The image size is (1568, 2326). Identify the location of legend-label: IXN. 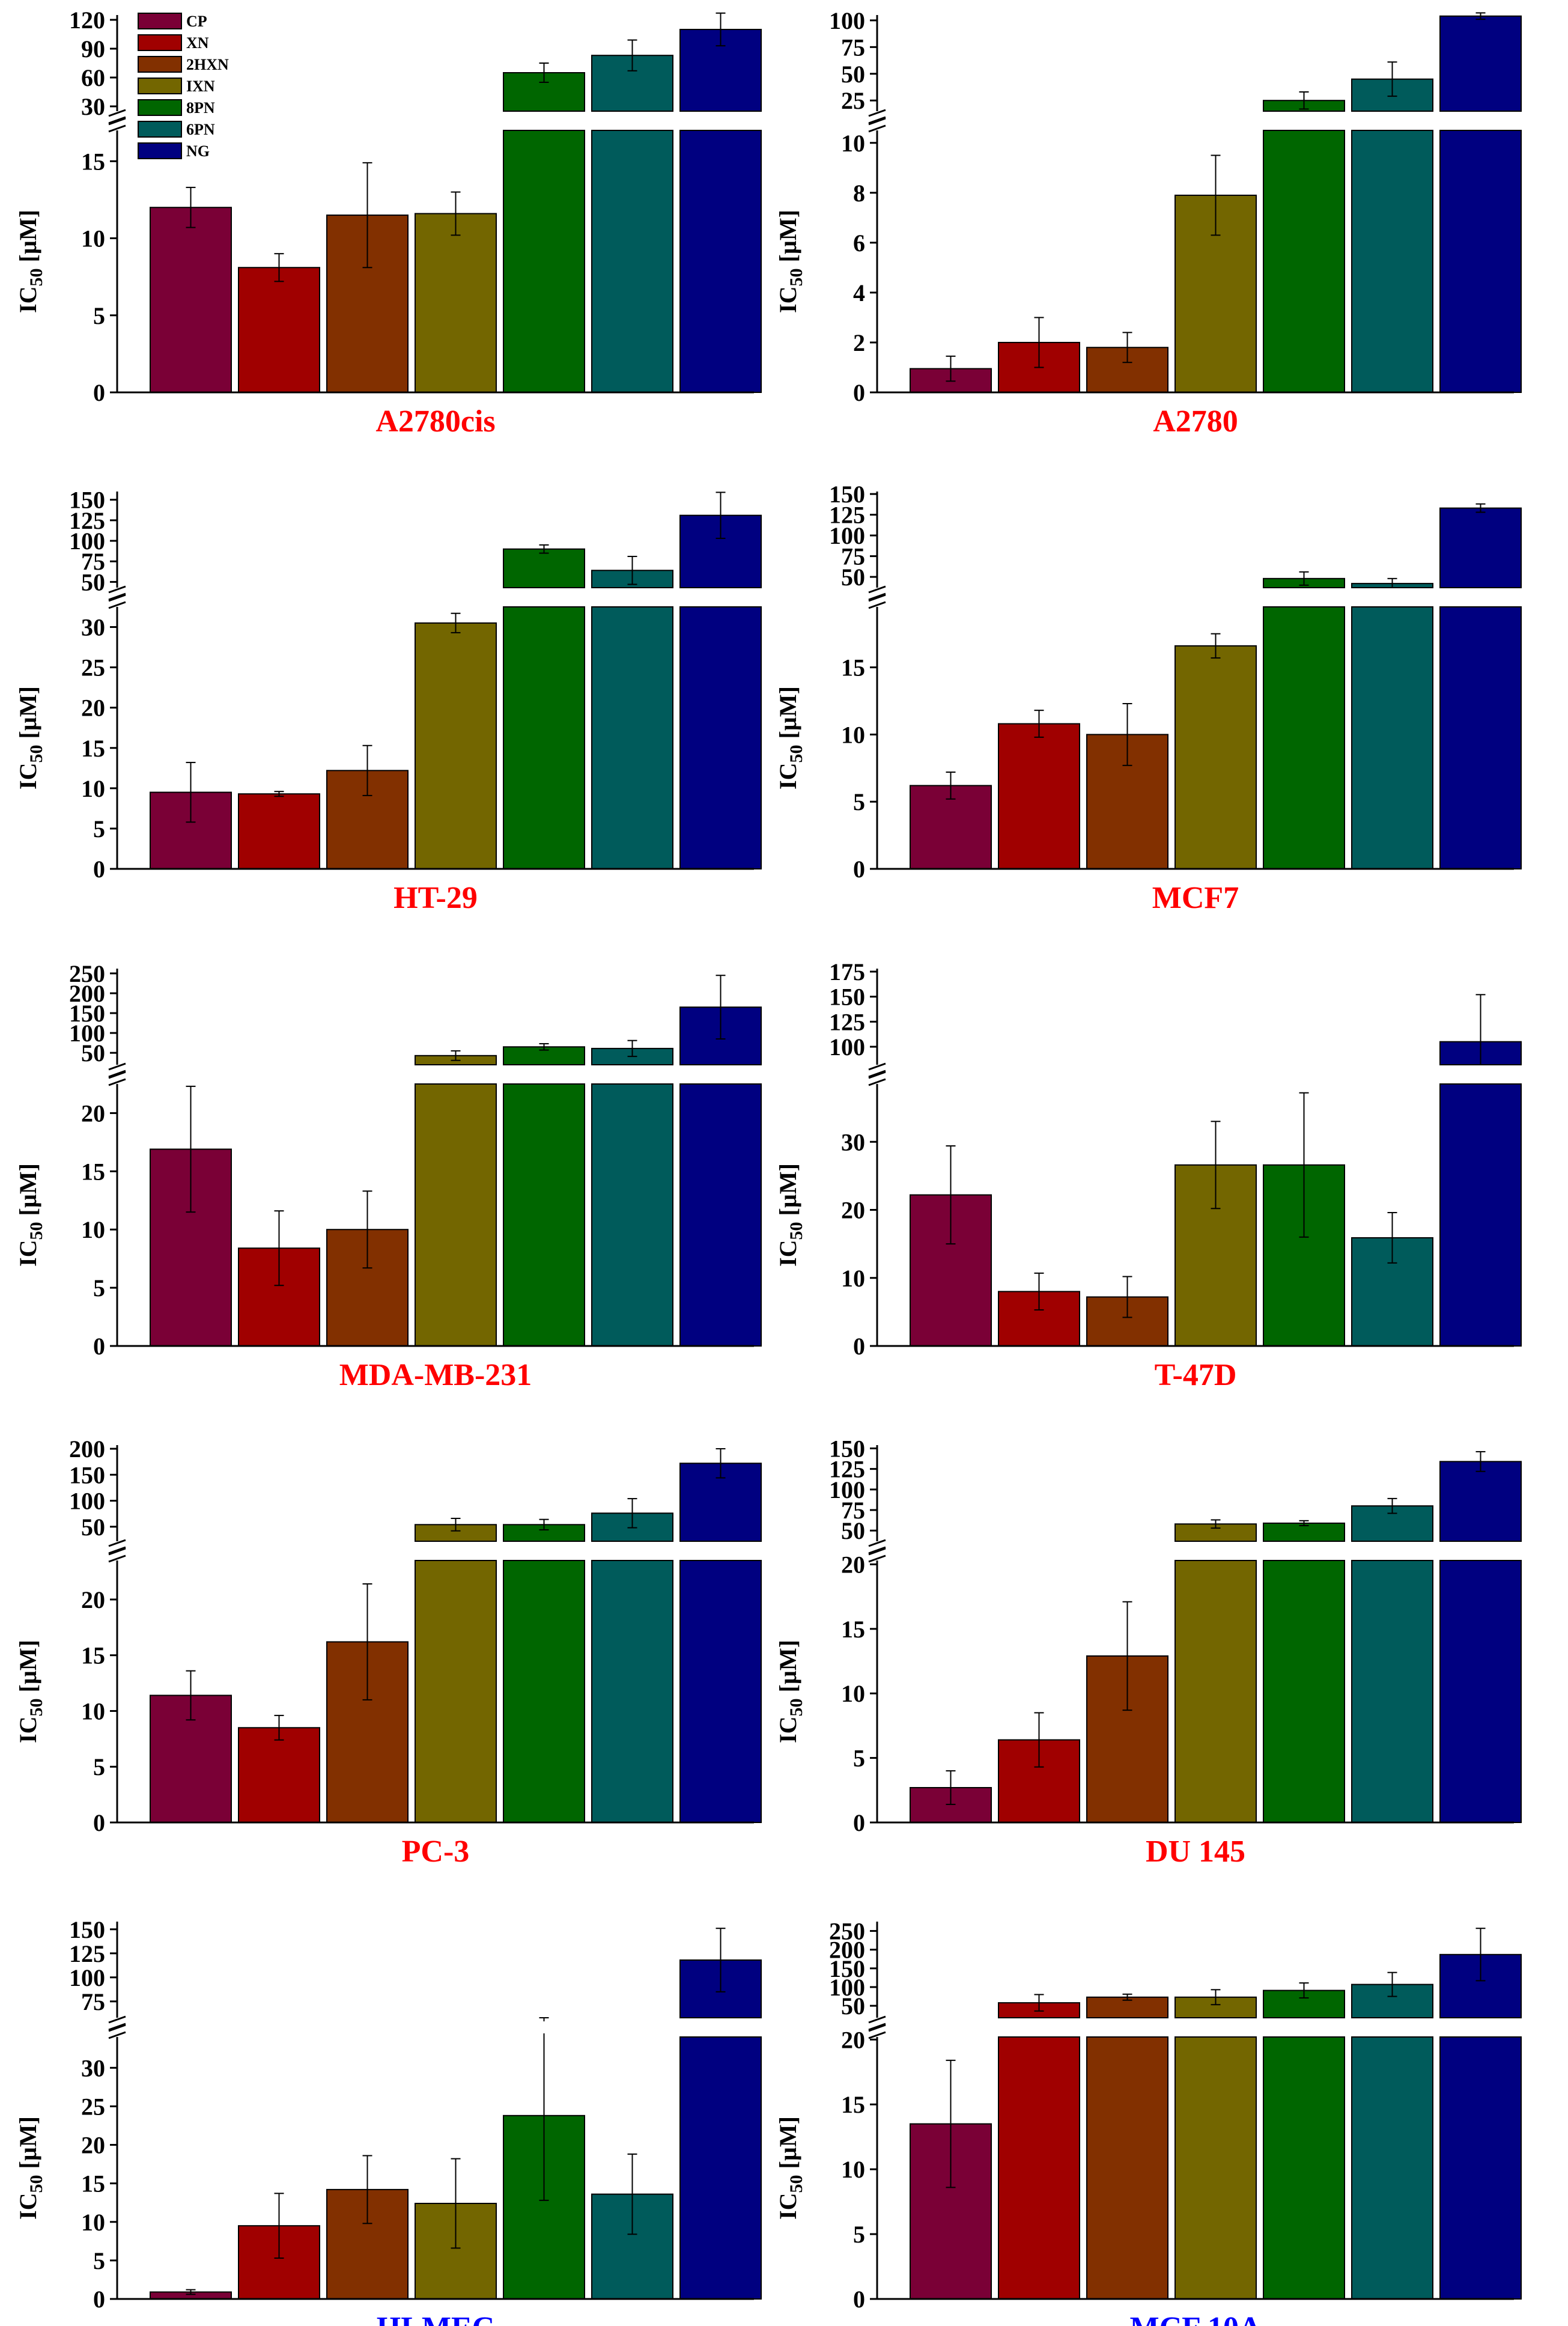
(200, 86).